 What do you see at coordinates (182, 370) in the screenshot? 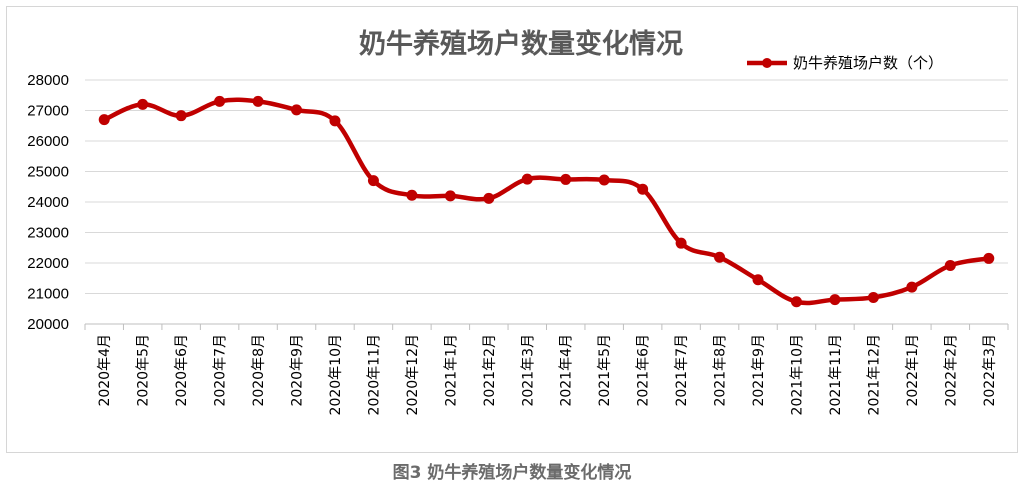
I see `x-tick-label: 2020年6月` at bounding box center [182, 370].